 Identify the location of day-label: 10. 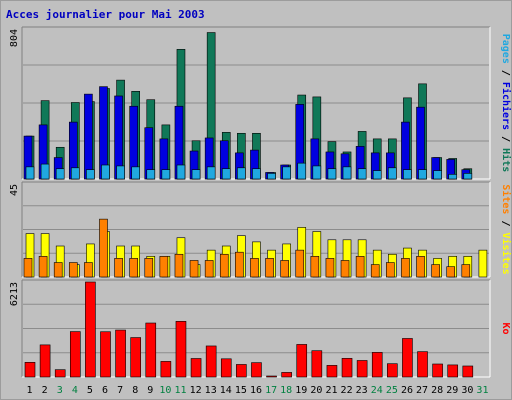
(165, 390).